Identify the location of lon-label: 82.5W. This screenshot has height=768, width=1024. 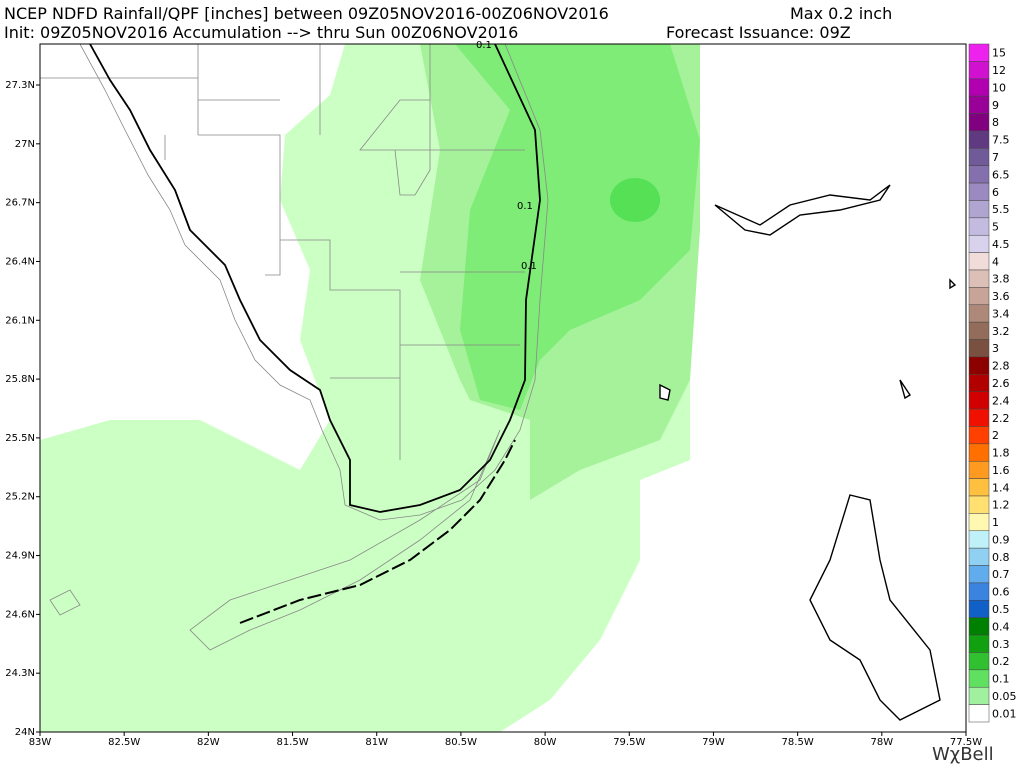
(124, 742).